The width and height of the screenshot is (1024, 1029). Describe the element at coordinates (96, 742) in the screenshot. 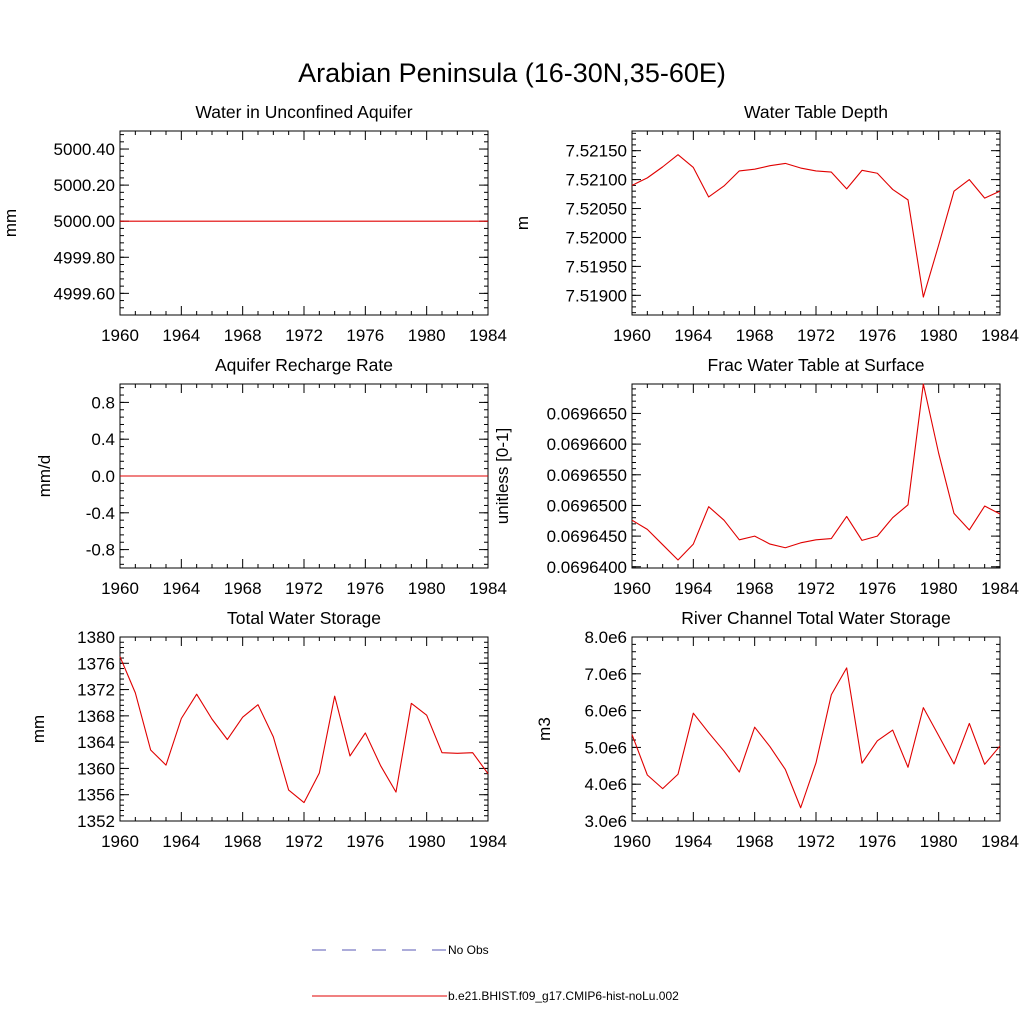

I see `y-tick-label: 1364` at that location.